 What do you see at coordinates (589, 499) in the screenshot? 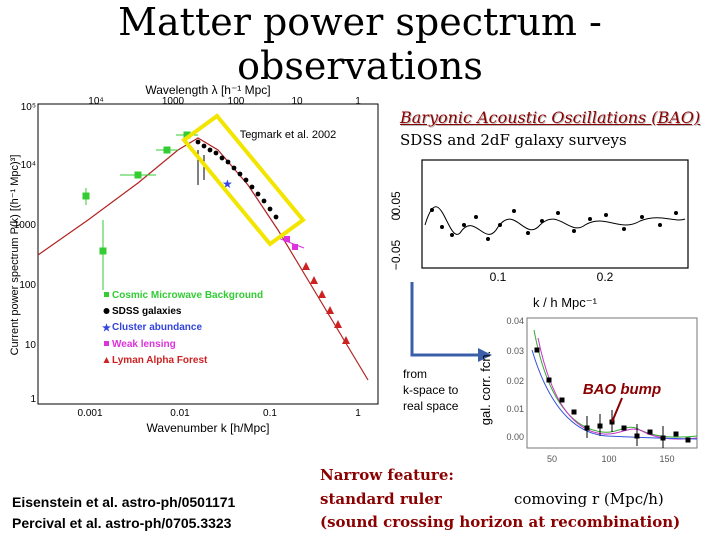
I see `comoving-axis-label: comoving r (Mpc/h)` at bounding box center [589, 499].